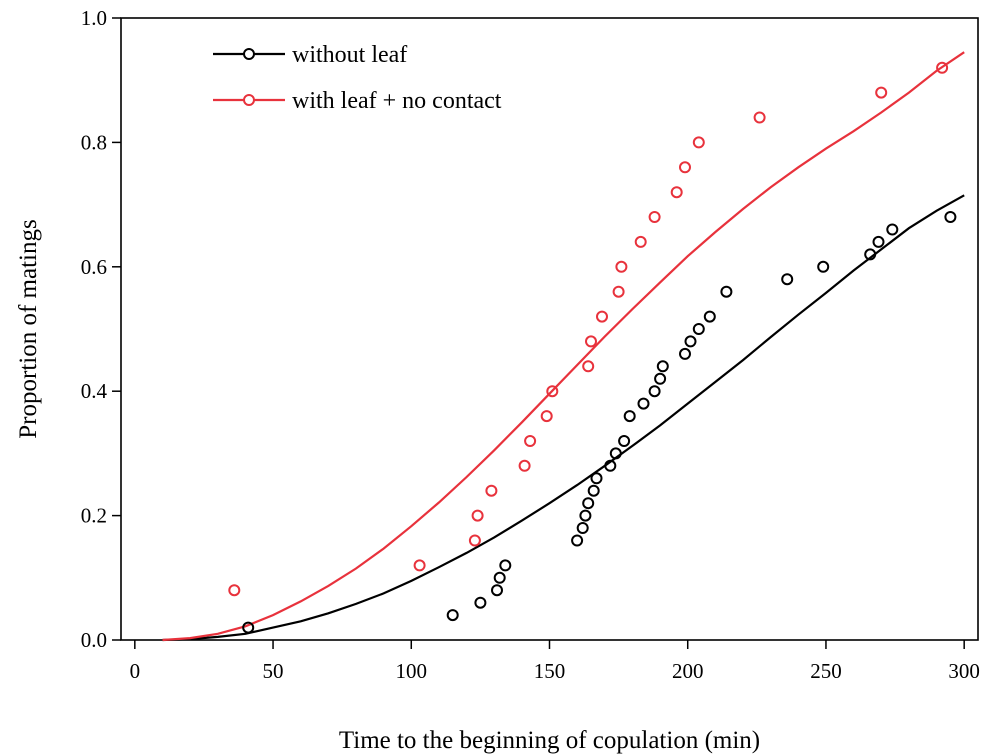 Image resolution: width=987 pixels, height=756 pixels. What do you see at coordinates (94, 640) in the screenshot?
I see `y-tick-label: 0.0` at bounding box center [94, 640].